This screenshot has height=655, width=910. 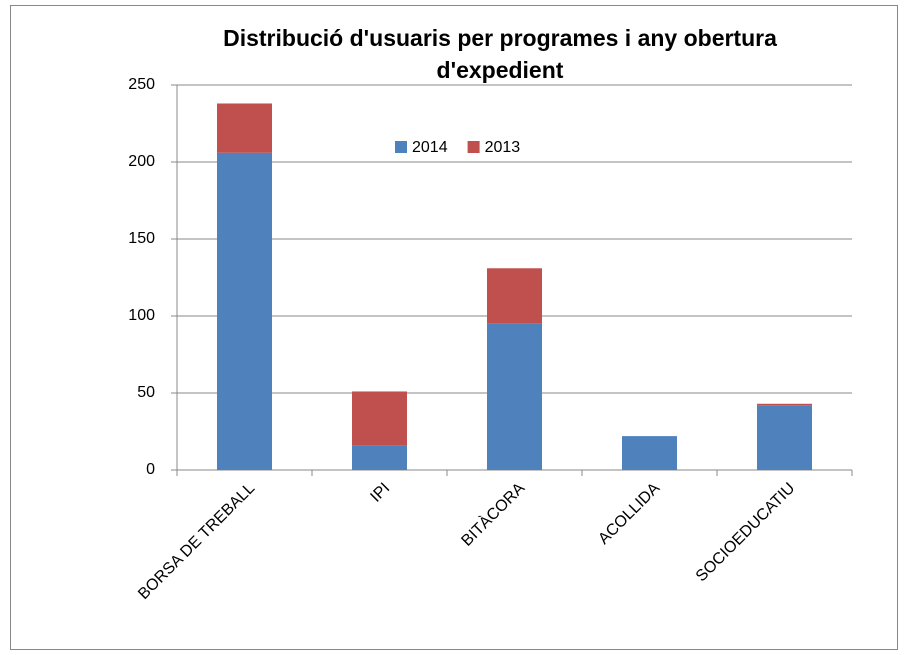 I want to click on legend-label: 2014, so click(x=430, y=147).